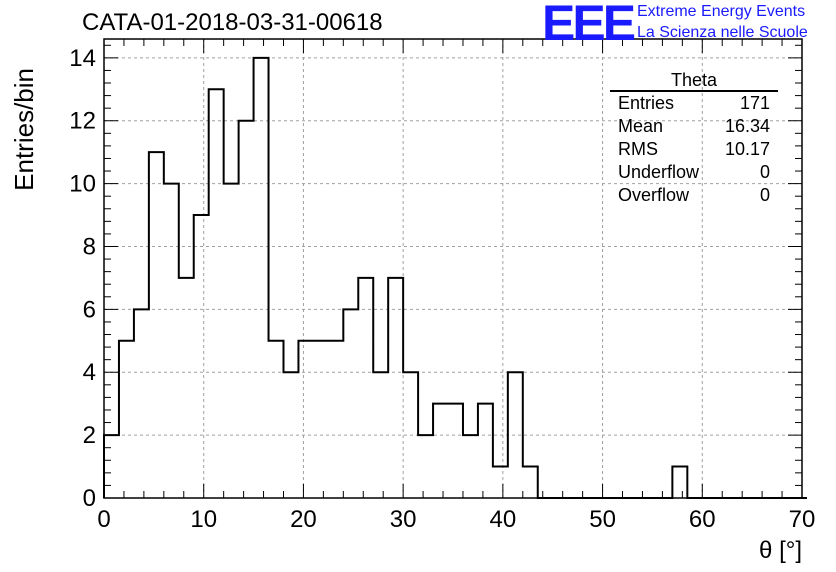 This screenshot has height=572, width=836. I want to click on chart-title: CATA-01-2018-03-31-00618, so click(232, 22).